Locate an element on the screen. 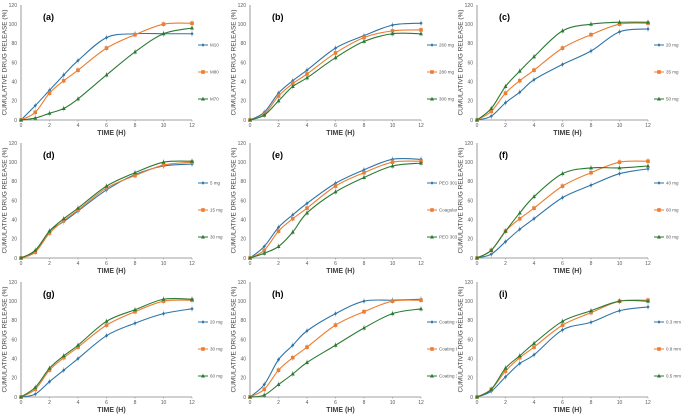 This screenshot has width=685, height=415. y-tick-label: 0 is located at coordinates (15, 121).